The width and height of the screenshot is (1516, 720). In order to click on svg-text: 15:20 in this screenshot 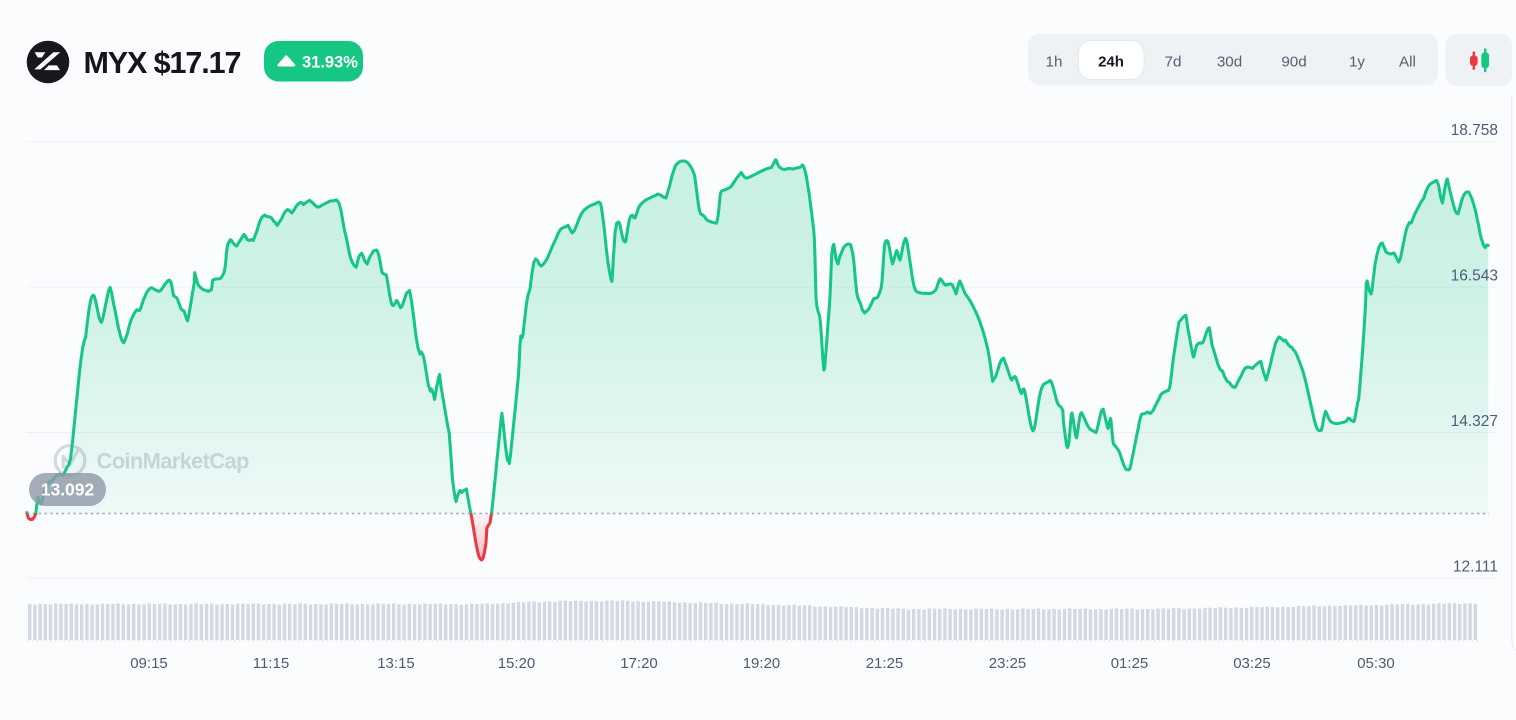, I will do `click(517, 663)`.